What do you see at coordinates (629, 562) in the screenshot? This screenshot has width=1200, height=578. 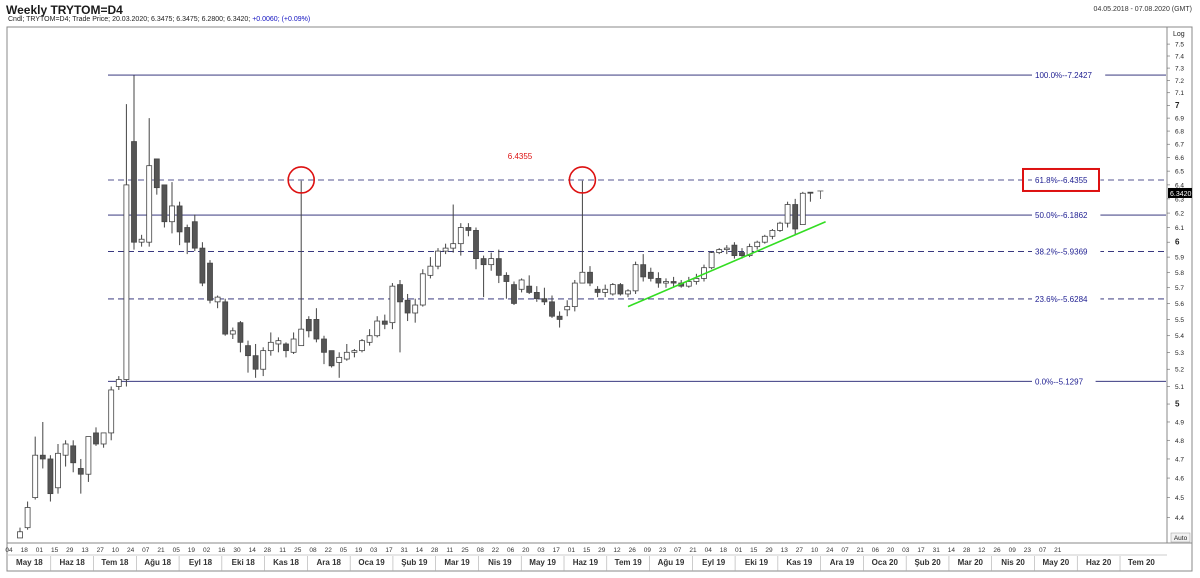 I see `month-label: Tem 19` at bounding box center [629, 562].